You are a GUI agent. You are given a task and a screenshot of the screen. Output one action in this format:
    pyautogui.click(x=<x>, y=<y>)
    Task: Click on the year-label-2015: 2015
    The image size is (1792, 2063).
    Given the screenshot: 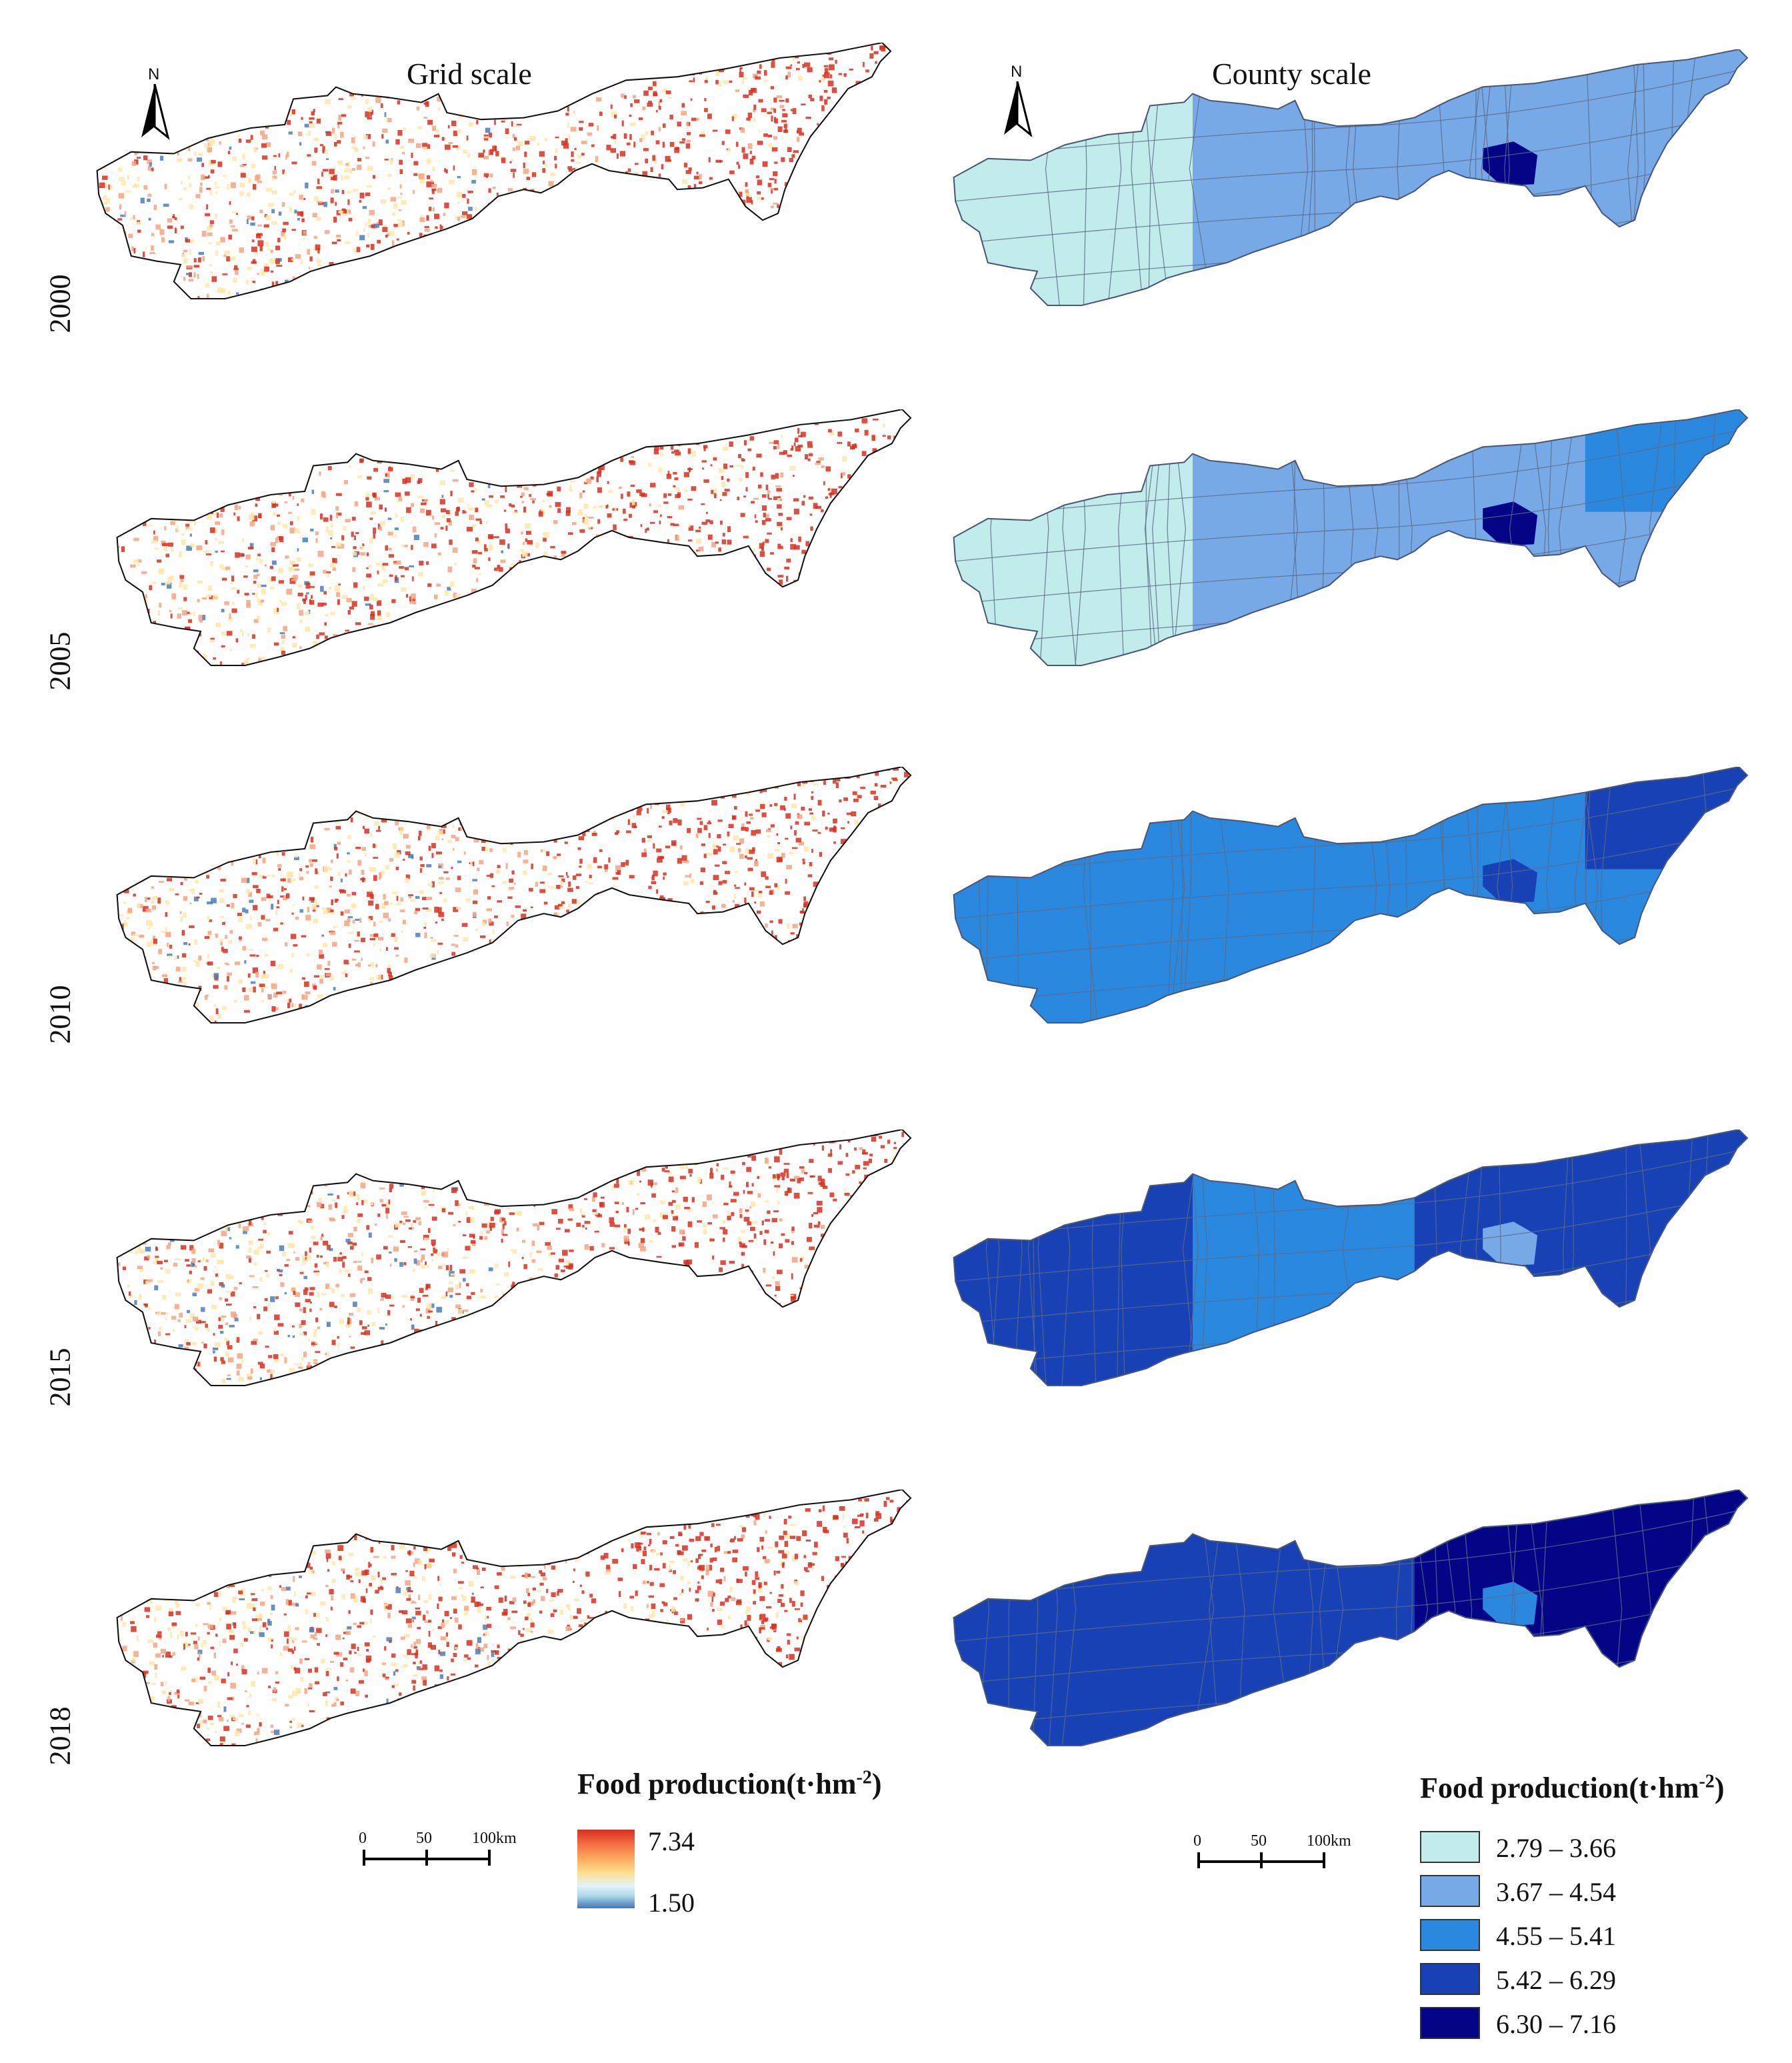 What is the action you would take?
    pyautogui.click(x=60, y=1377)
    